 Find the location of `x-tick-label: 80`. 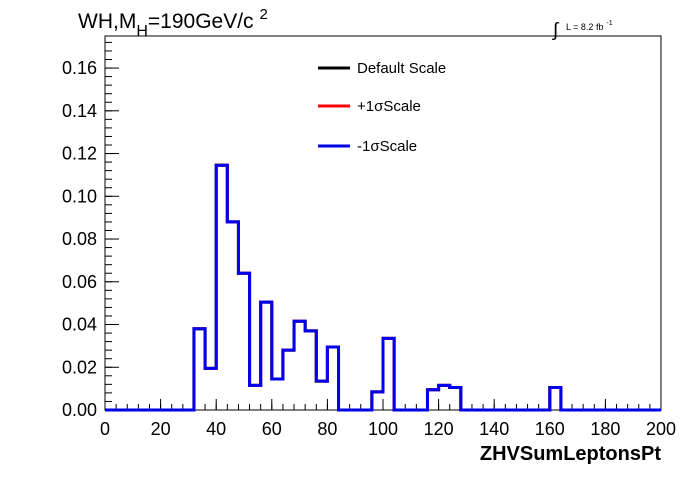

x-tick-label: 80 is located at coordinates (327, 429).